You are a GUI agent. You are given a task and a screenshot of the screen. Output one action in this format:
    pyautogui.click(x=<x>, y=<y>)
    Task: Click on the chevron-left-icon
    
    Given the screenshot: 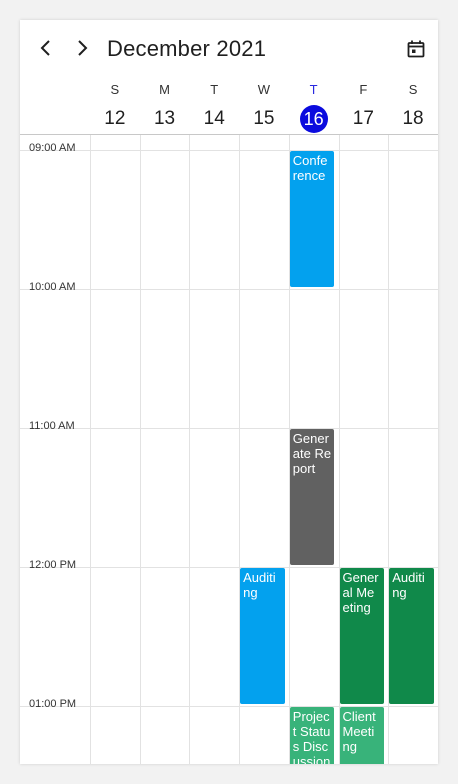 What is the action you would take?
    pyautogui.click(x=45, y=48)
    